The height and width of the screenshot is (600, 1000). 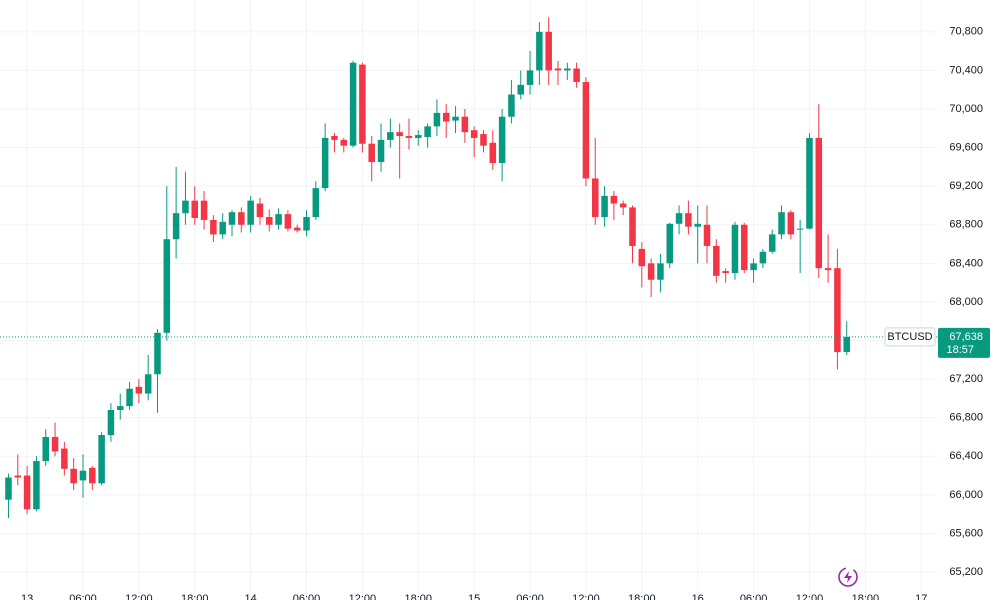 What do you see at coordinates (698, 596) in the screenshot?
I see `x-tick-label: 16` at bounding box center [698, 596].